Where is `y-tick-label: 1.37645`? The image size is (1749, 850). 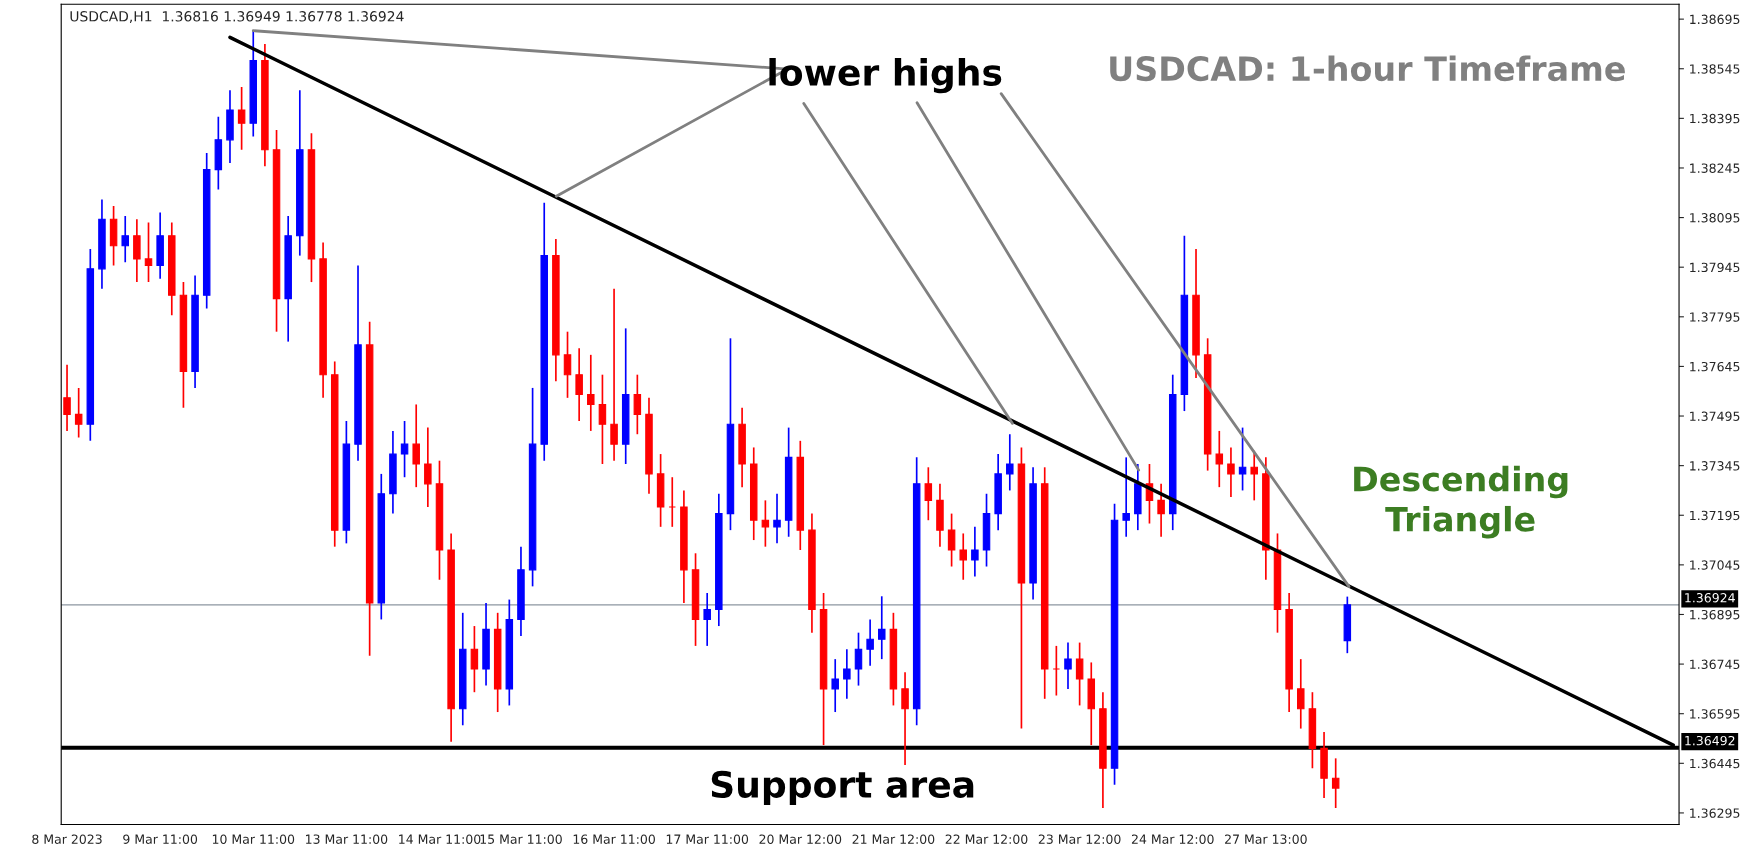
y-tick-label: 1.37645 is located at coordinates (1715, 366).